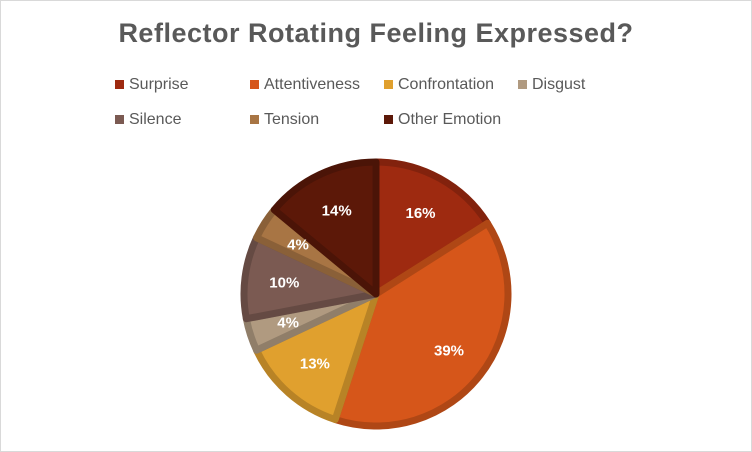 This screenshot has height=452, width=752. I want to click on data-label-silence: 10%, so click(284, 282).